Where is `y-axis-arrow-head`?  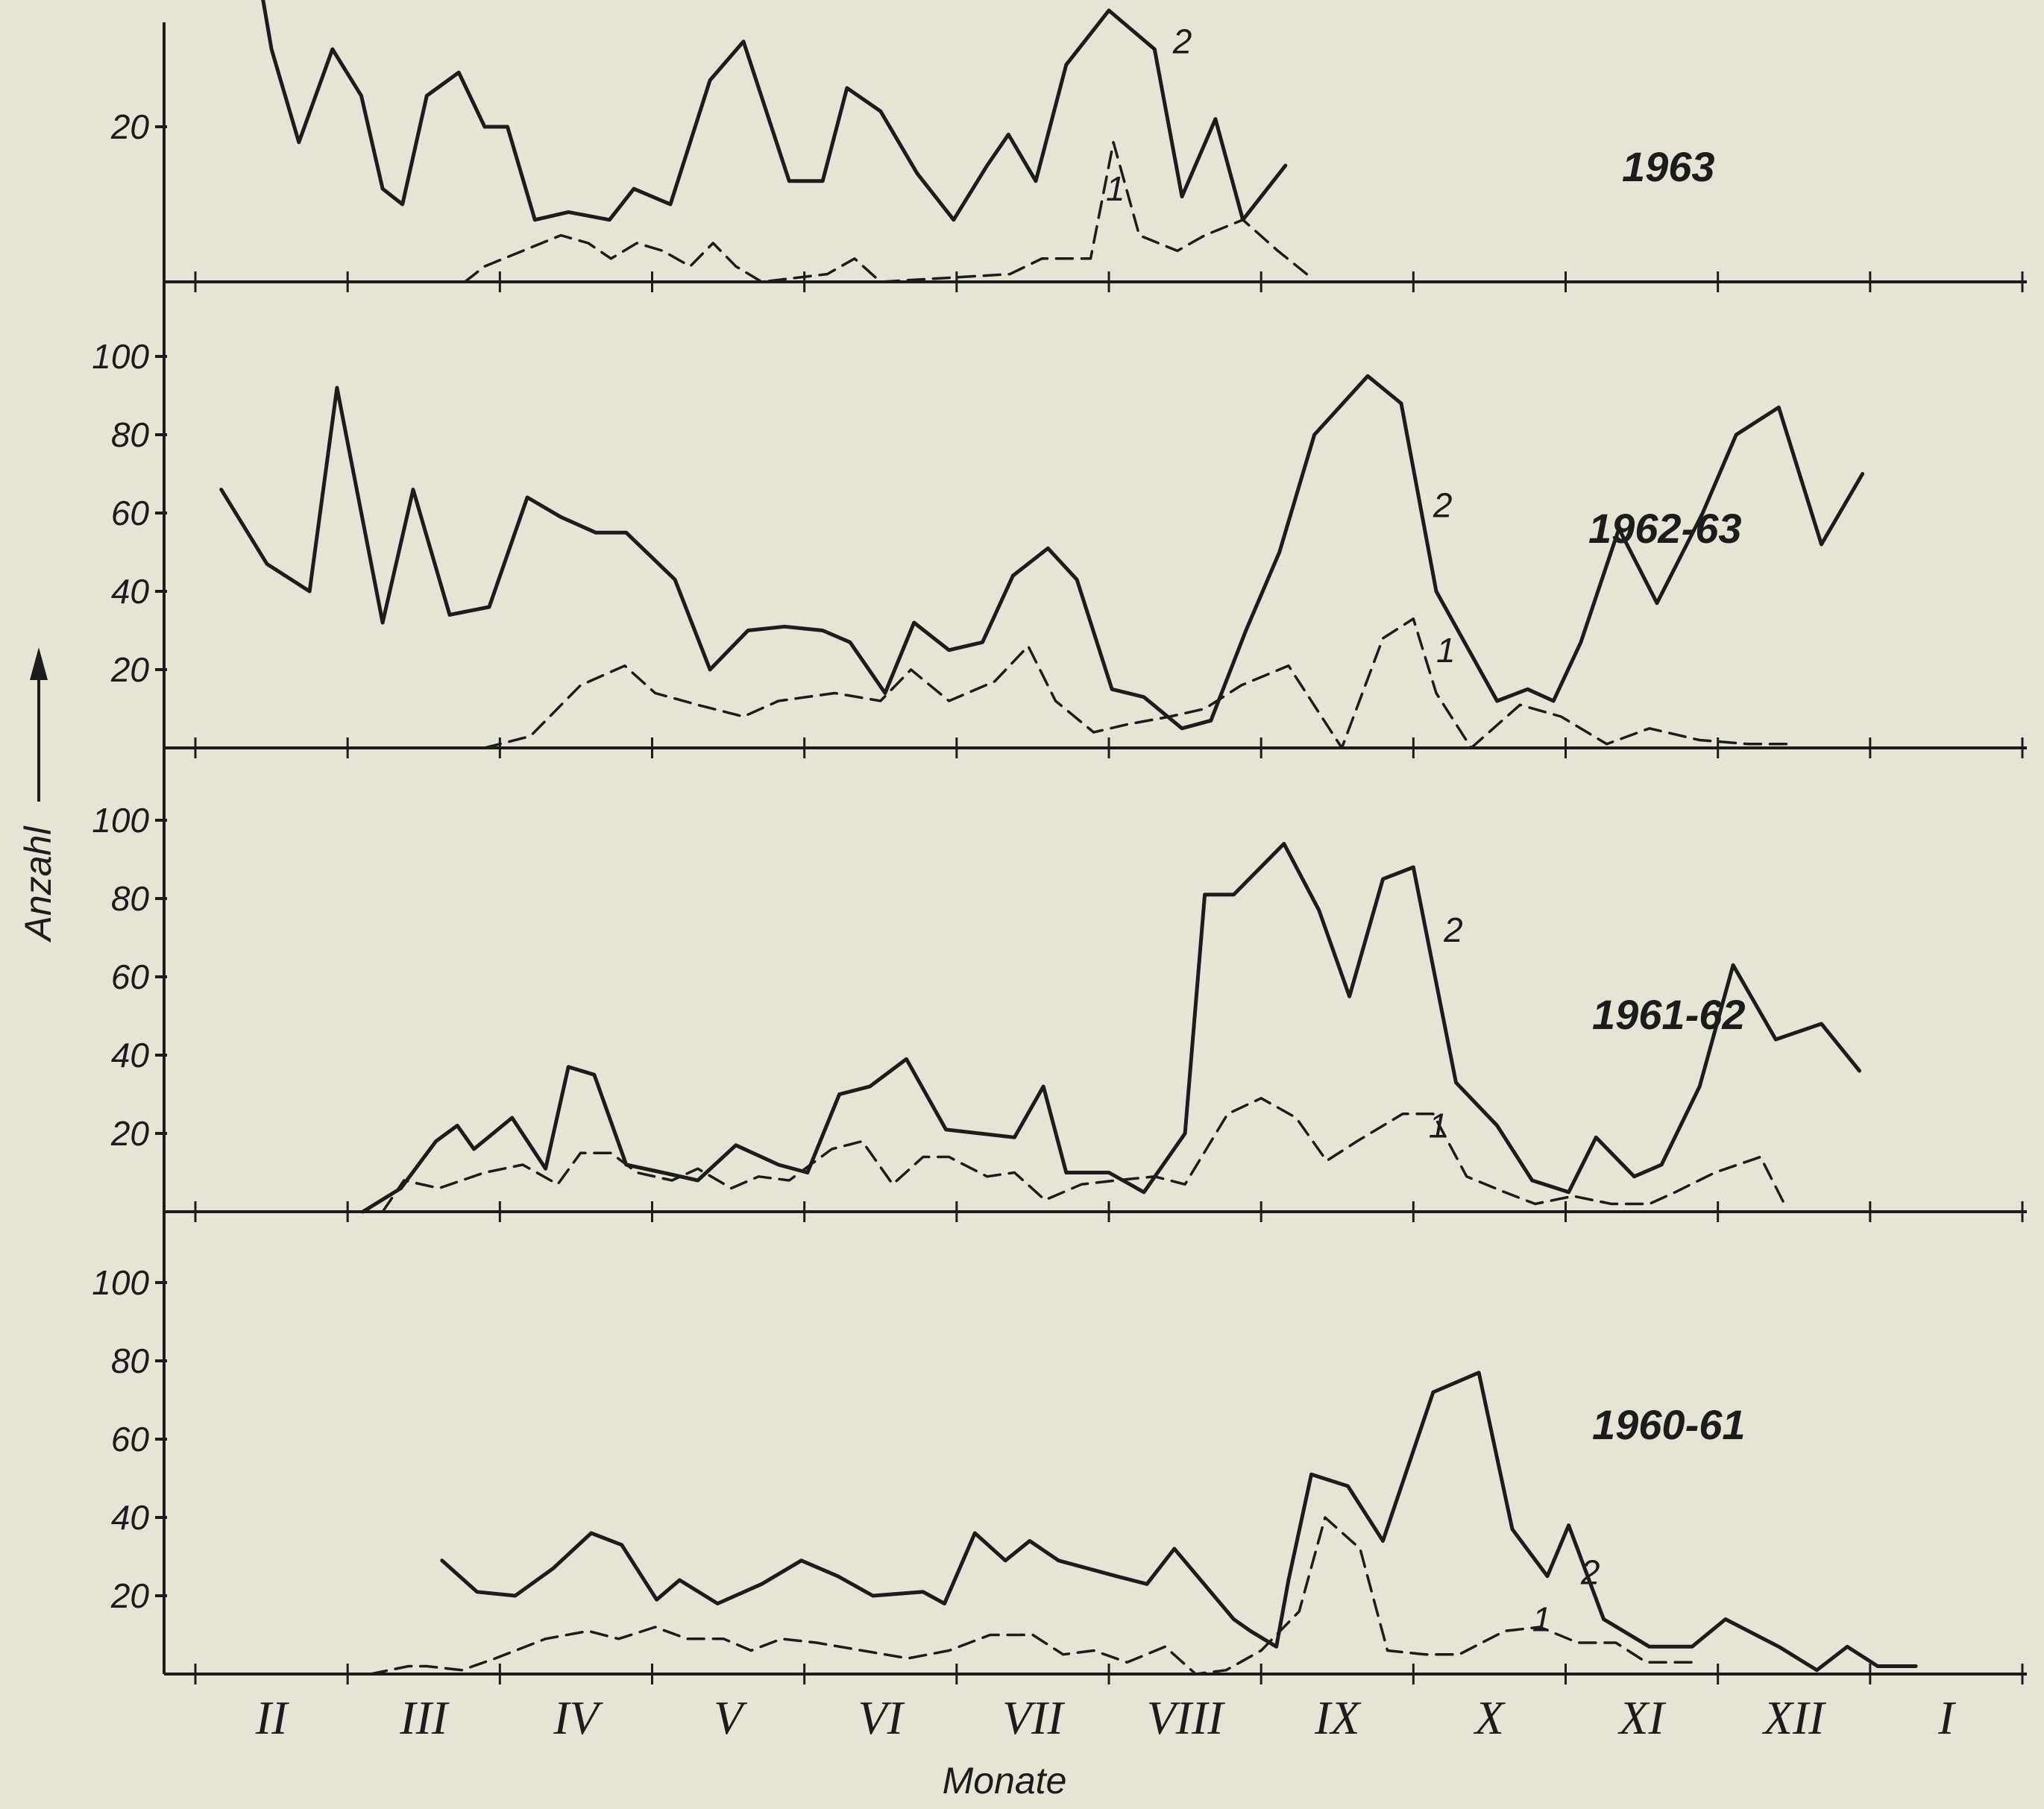 y-axis-arrow-head is located at coordinates (39, 663).